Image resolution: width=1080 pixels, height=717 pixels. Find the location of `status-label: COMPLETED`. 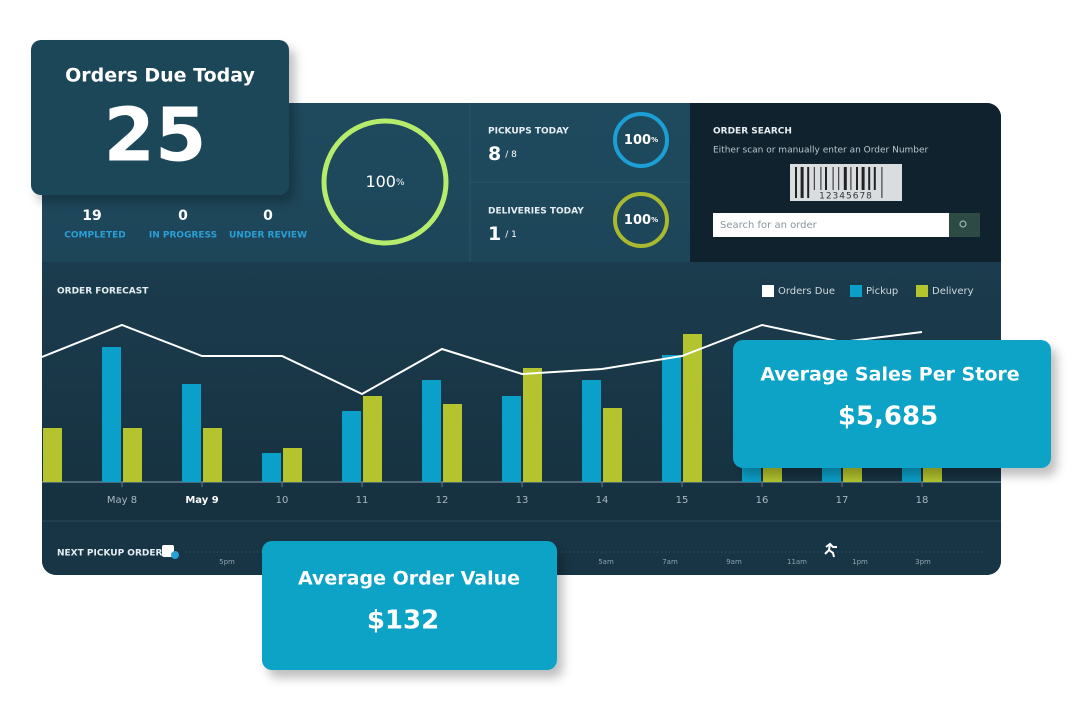

status-label: COMPLETED is located at coordinates (94, 236).